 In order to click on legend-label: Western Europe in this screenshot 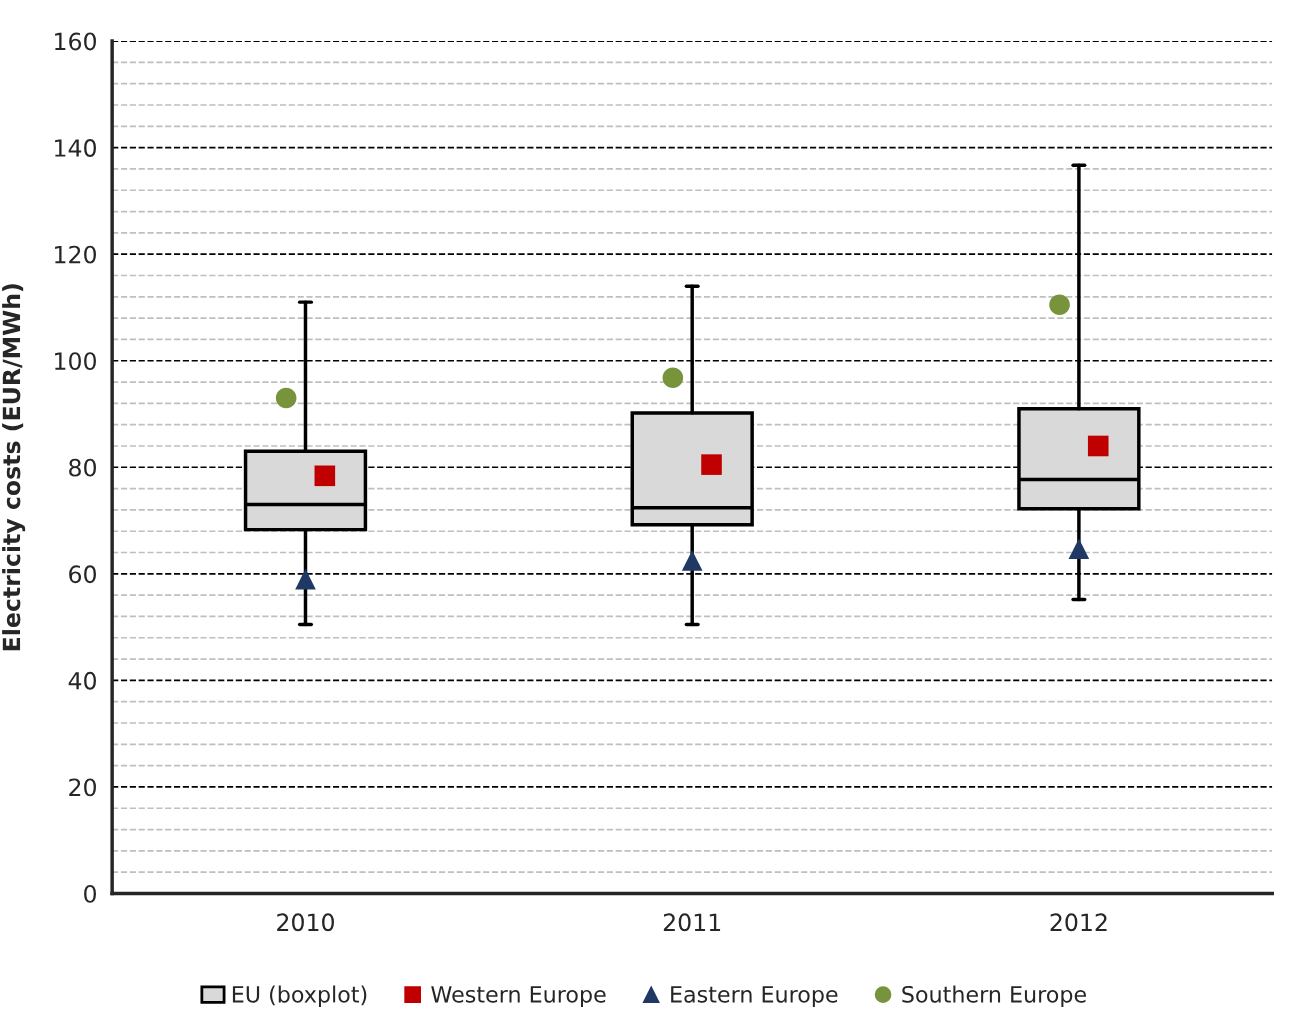, I will do `click(518, 996)`.